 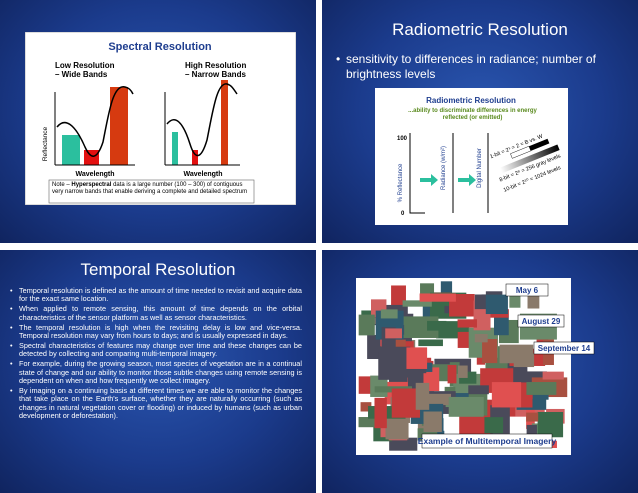 What do you see at coordinates (61, 185) in the screenshot?
I see `note-text: Note –` at bounding box center [61, 185].